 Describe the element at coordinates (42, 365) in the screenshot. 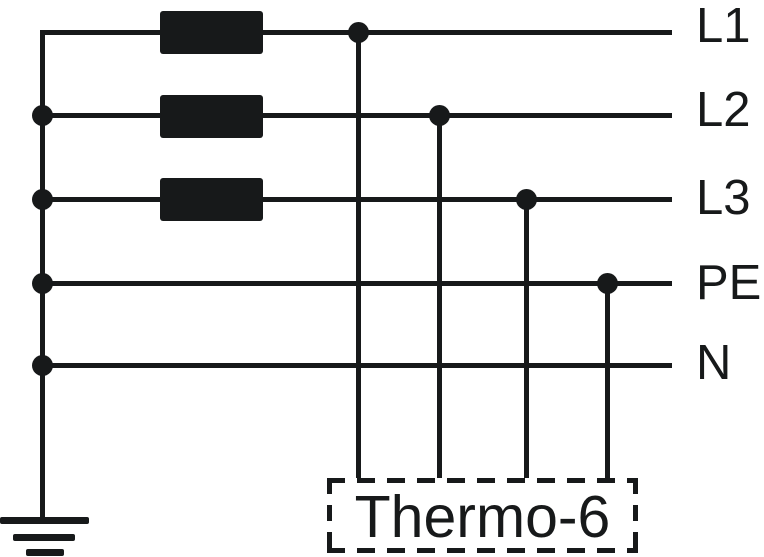

I see `junction-dot-left-n` at that location.